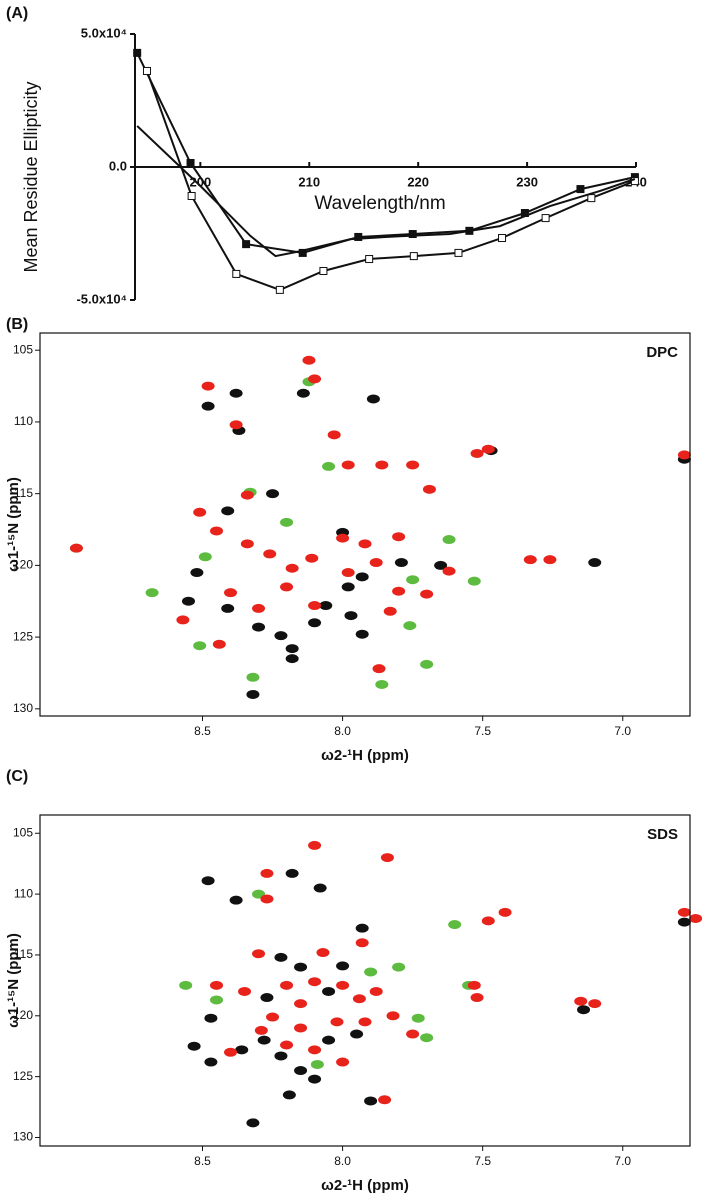 This screenshot has height=1199, width=707. I want to click on x-tick-label: 8.5, so click(202, 731).